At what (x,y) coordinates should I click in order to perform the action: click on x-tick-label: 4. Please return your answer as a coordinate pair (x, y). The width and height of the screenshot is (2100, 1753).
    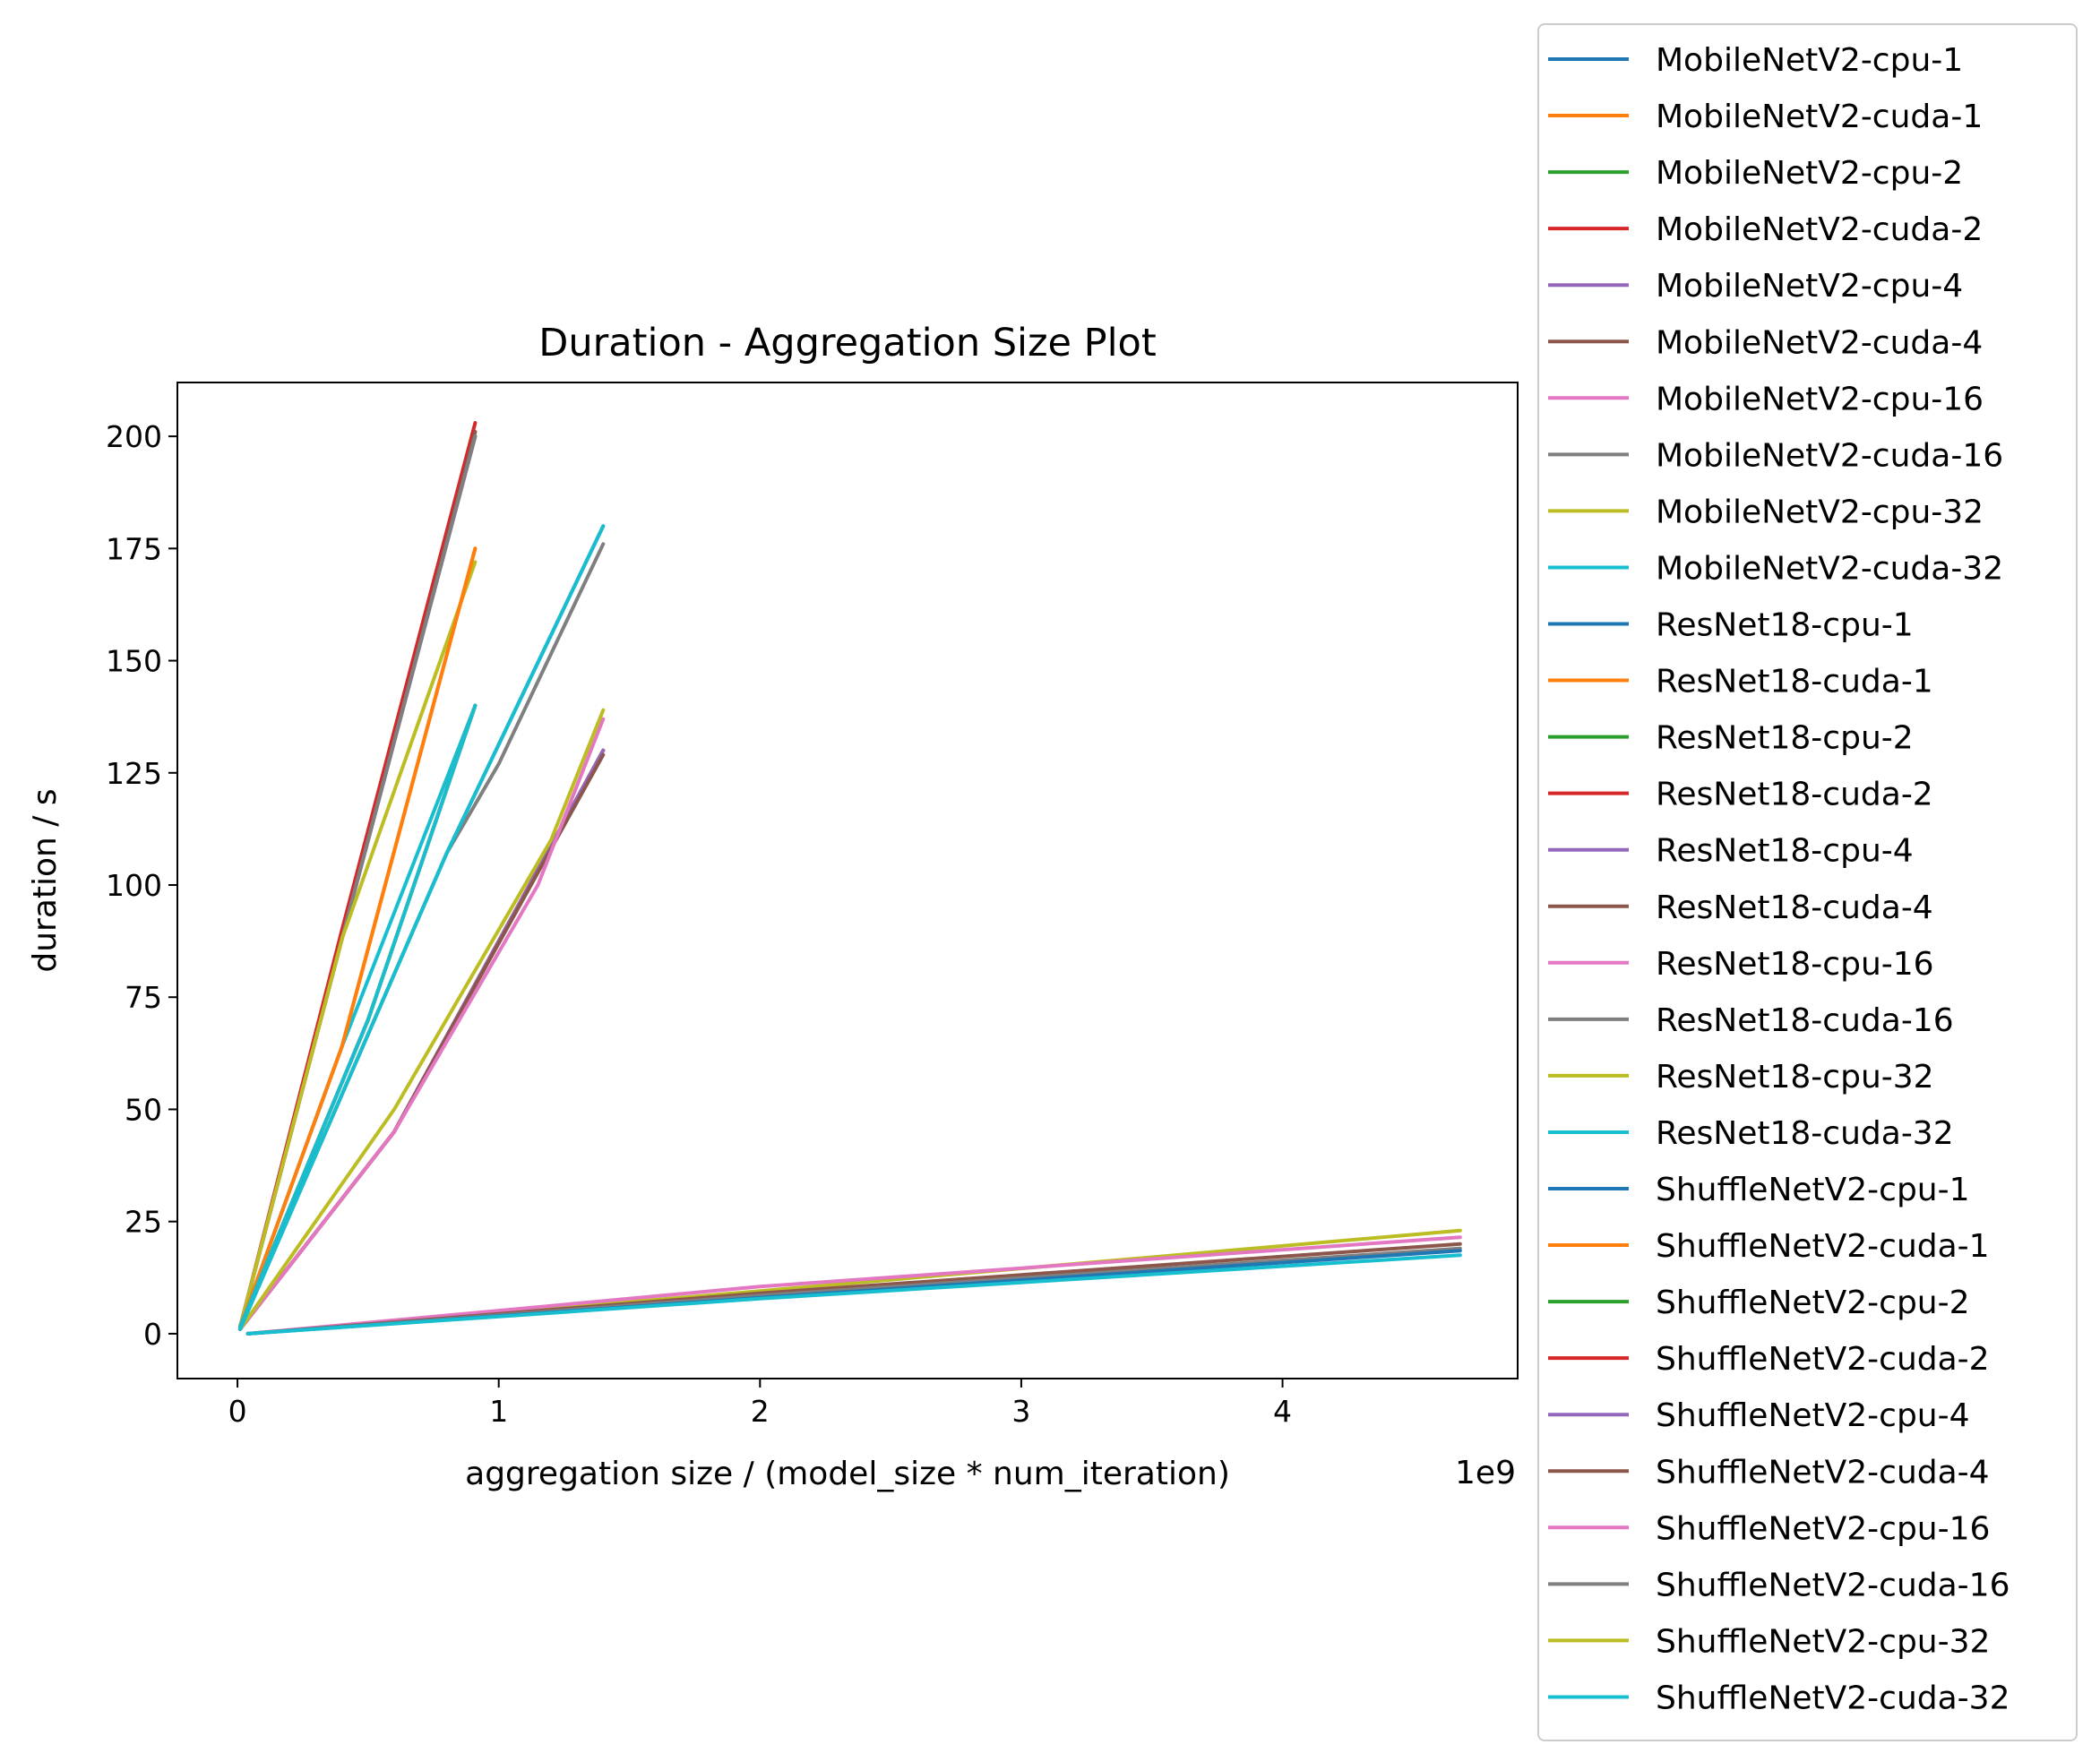
    Looking at the image, I should click on (1282, 1411).